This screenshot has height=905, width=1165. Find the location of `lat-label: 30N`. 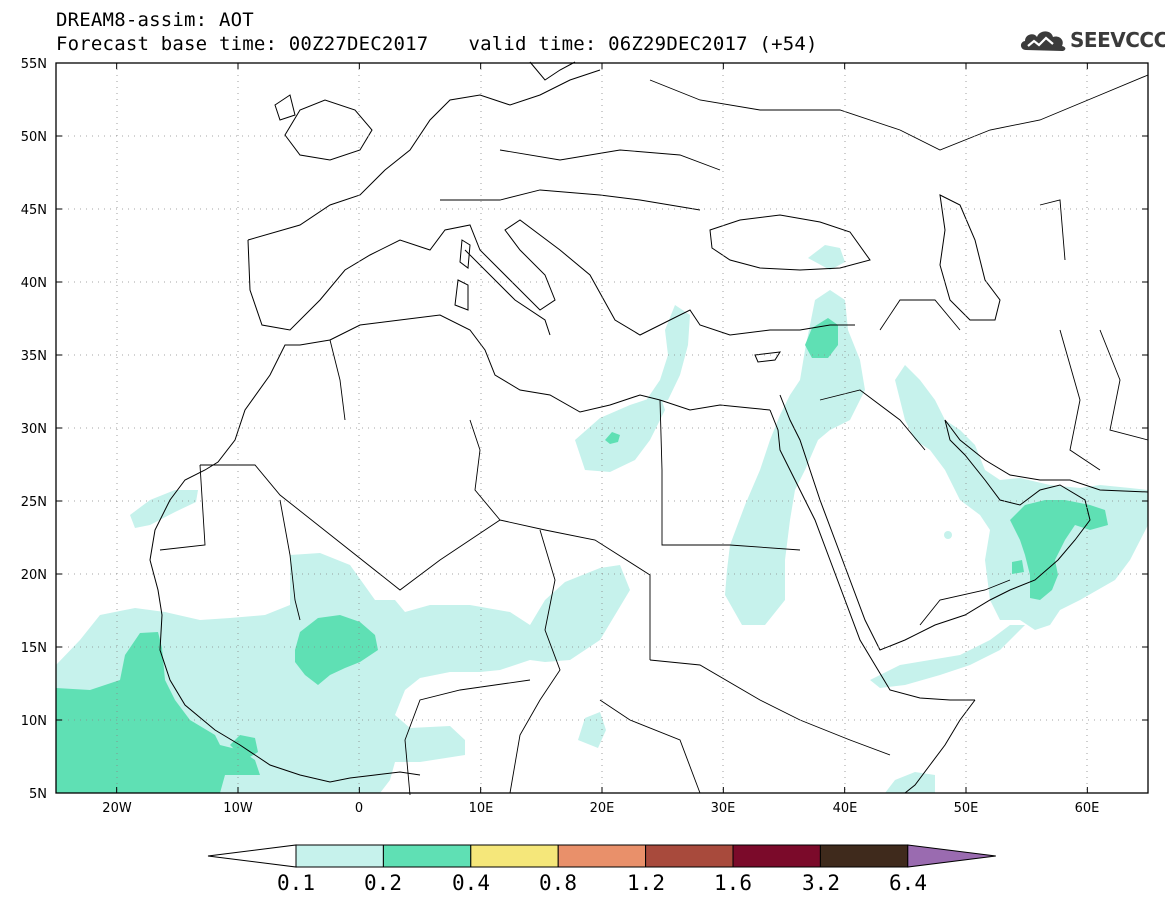

lat-label: 30N is located at coordinates (34, 429).